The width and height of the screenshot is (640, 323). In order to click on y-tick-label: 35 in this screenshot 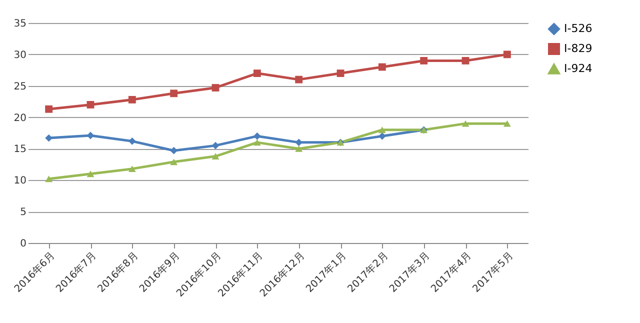, I will do `click(20, 24)`.